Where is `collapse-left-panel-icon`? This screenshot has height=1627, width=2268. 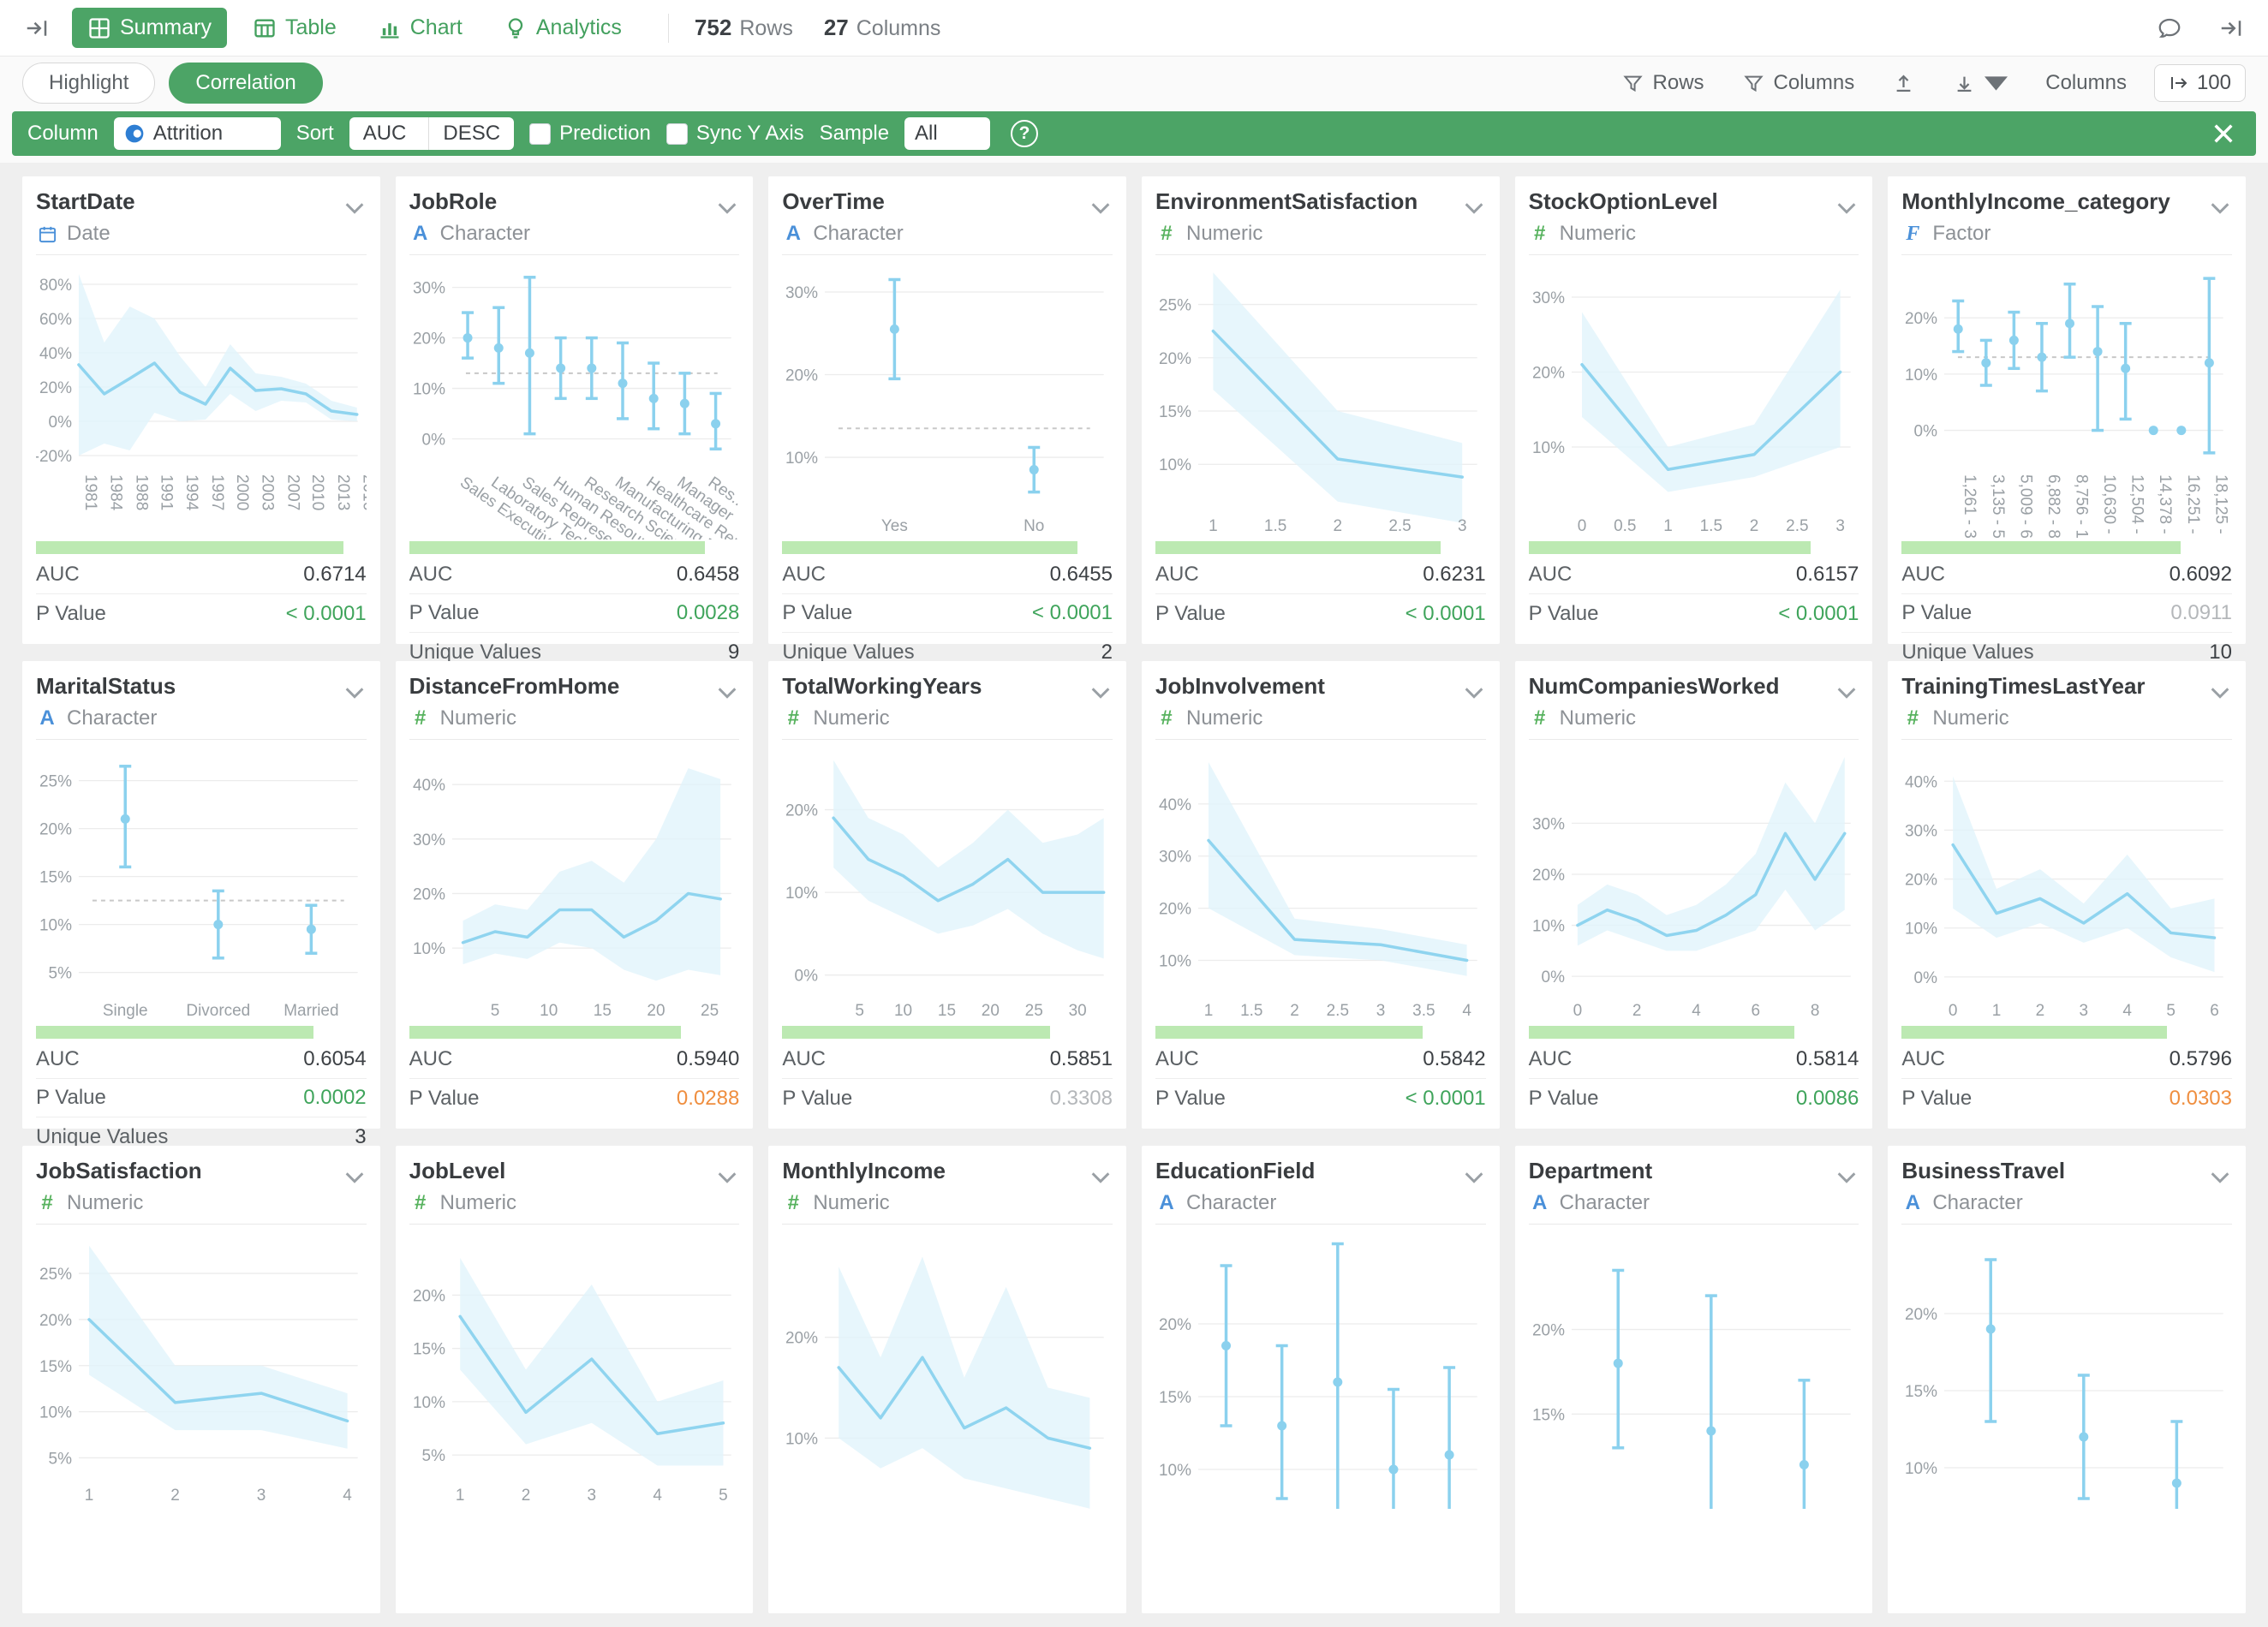
collapse-left-panel-icon is located at coordinates (37, 28).